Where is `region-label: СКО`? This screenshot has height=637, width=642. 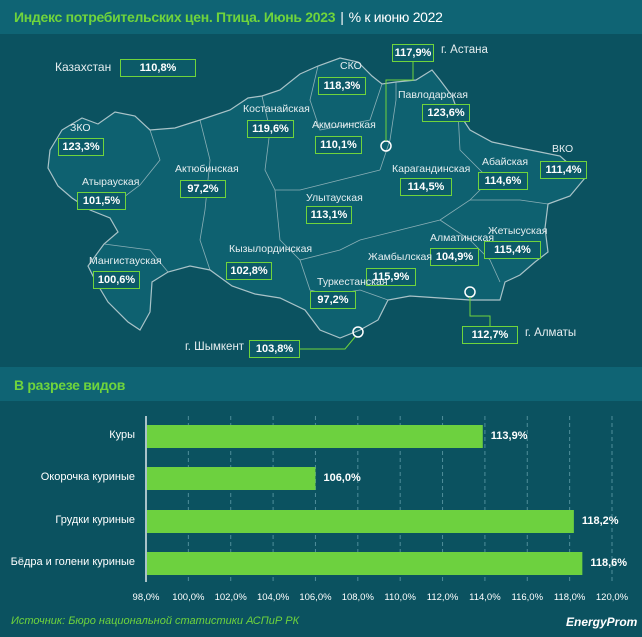 region-label: СКО is located at coordinates (351, 66).